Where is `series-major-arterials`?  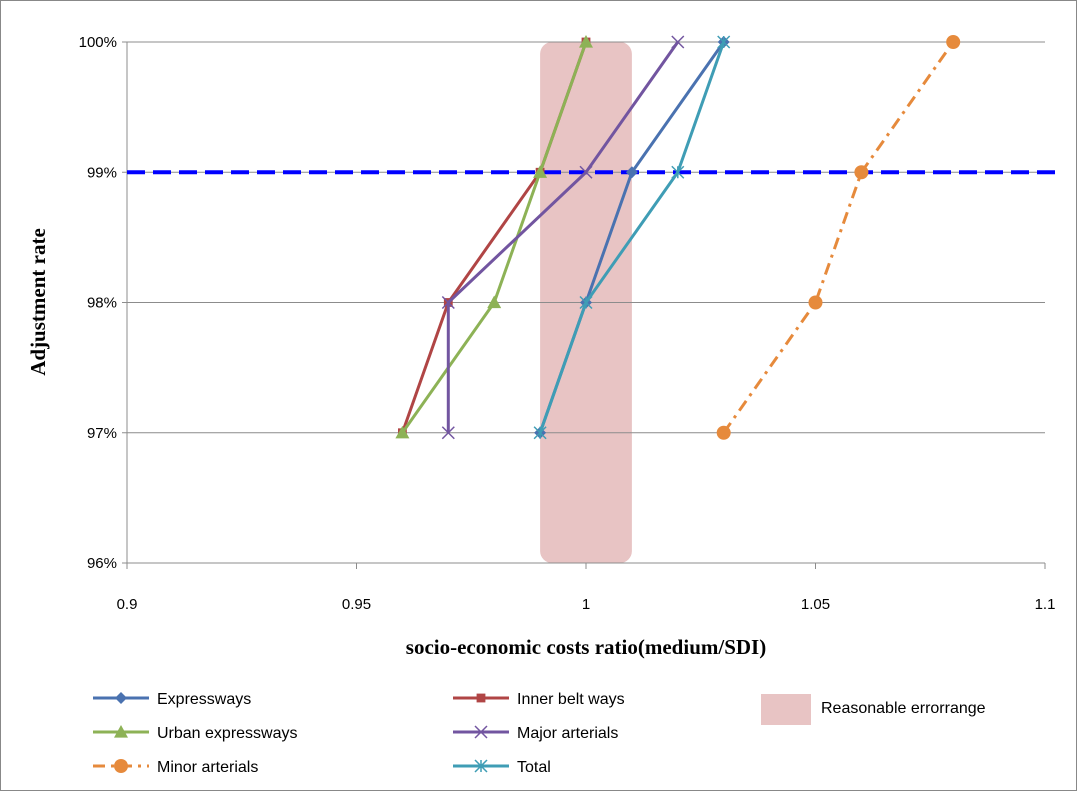
series-major-arterials is located at coordinates (563, 237).